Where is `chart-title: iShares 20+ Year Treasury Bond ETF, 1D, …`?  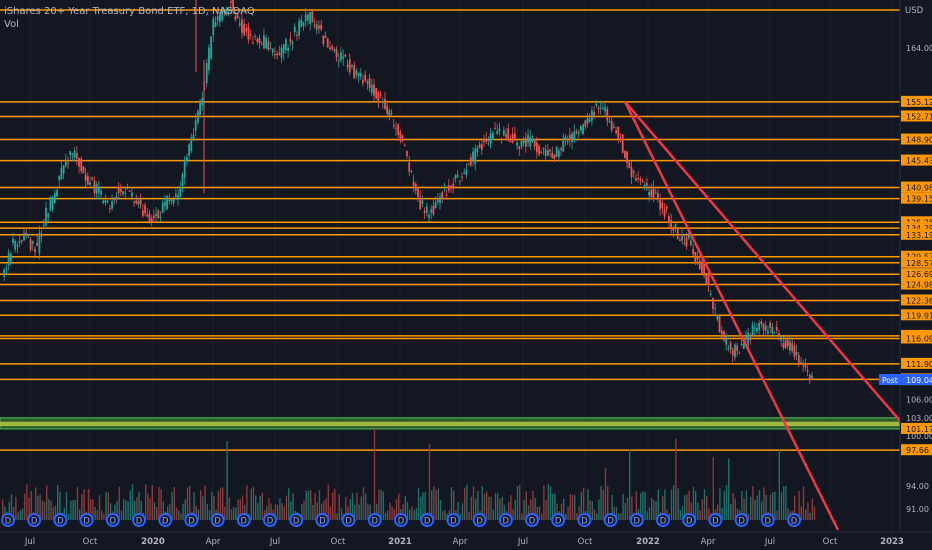
chart-title: iShares 20+ Year Treasury Bond ETF, 1D, … is located at coordinates (129, 11).